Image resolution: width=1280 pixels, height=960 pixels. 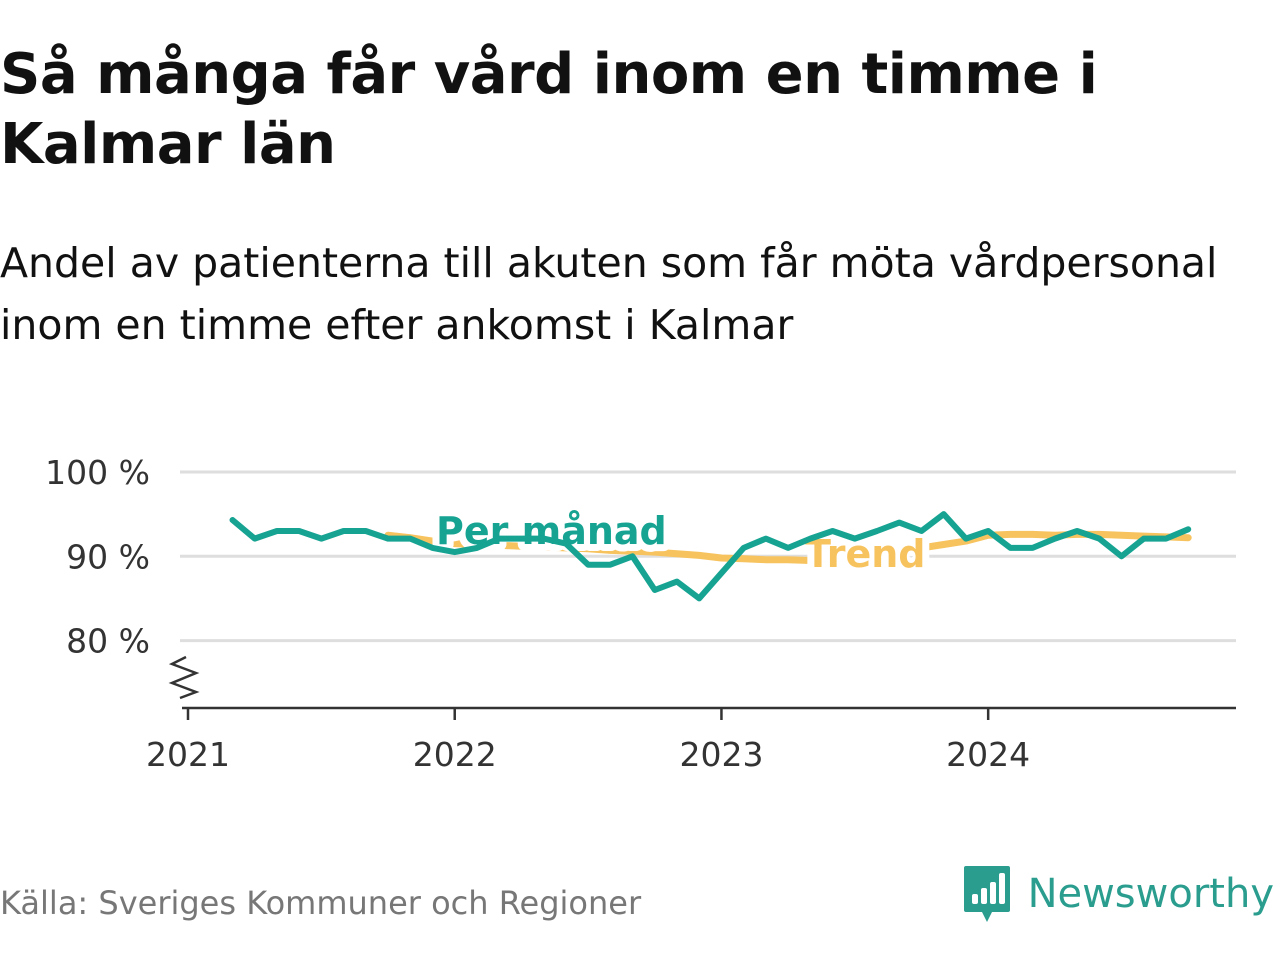 I want to click on y-tick-label: 100 %, so click(x=97, y=472).